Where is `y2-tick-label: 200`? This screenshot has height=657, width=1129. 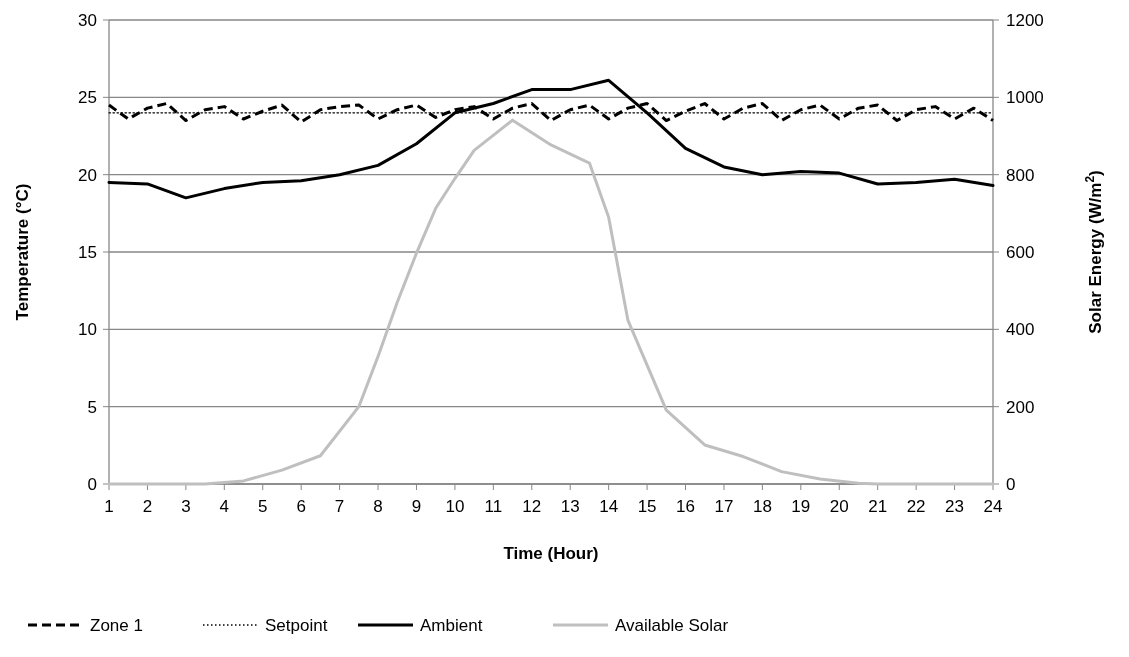
y2-tick-label: 200 is located at coordinates (1020, 407).